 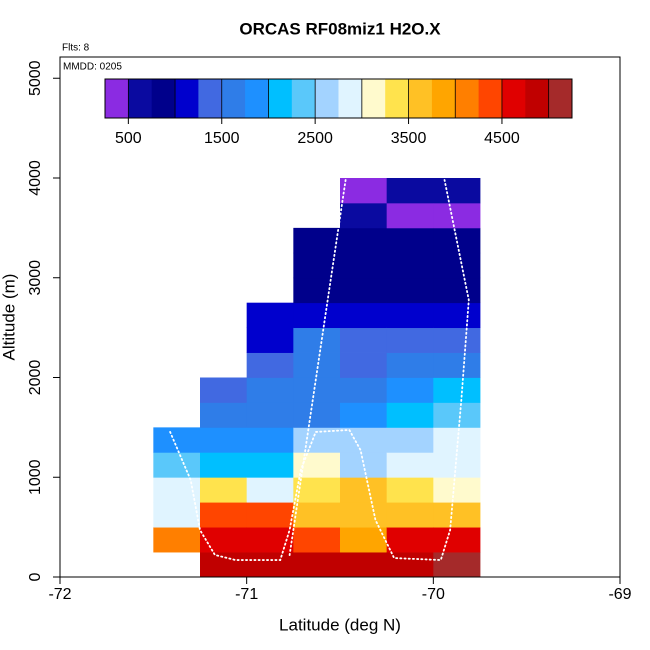 I want to click on x-tick-label: -71, so click(x=246, y=594).